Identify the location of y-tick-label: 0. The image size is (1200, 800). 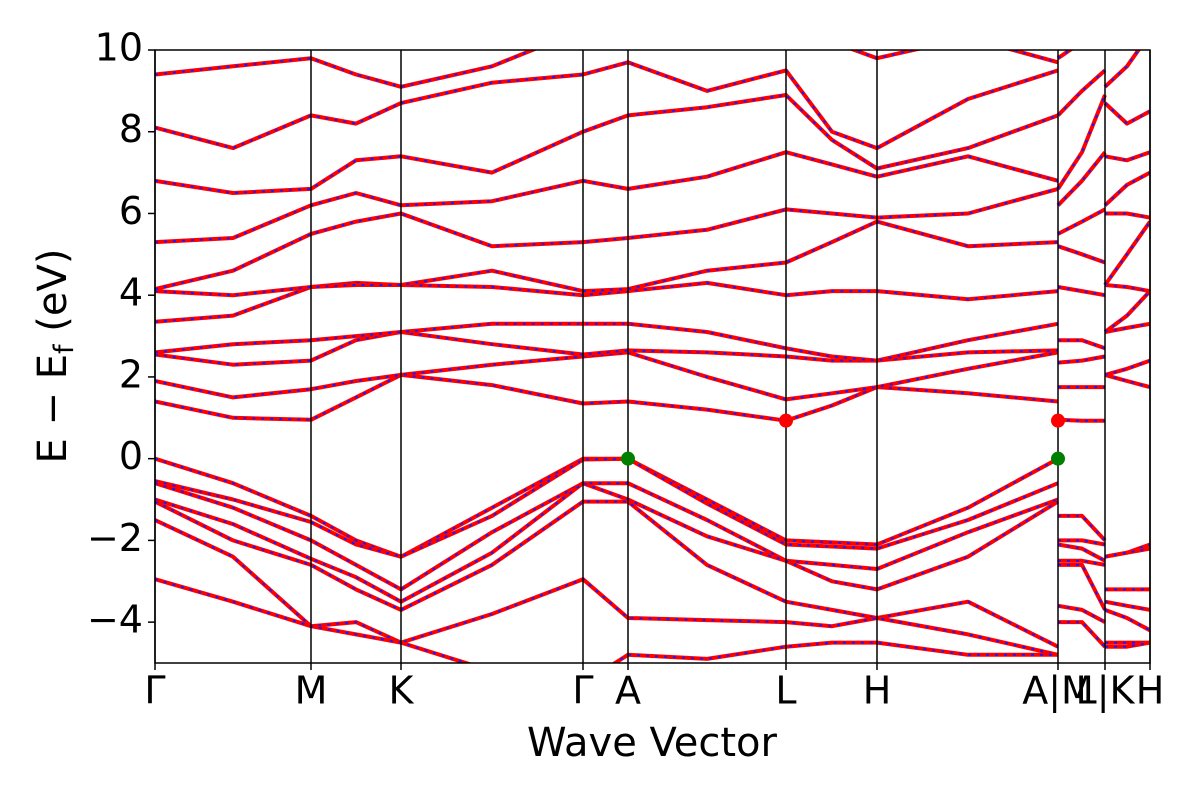
(131, 456).